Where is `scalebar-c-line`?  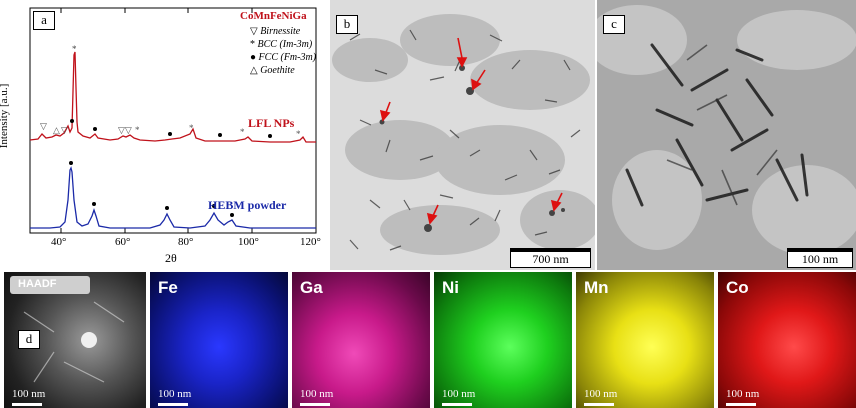
scalebar-c-line is located at coordinates (820, 250).